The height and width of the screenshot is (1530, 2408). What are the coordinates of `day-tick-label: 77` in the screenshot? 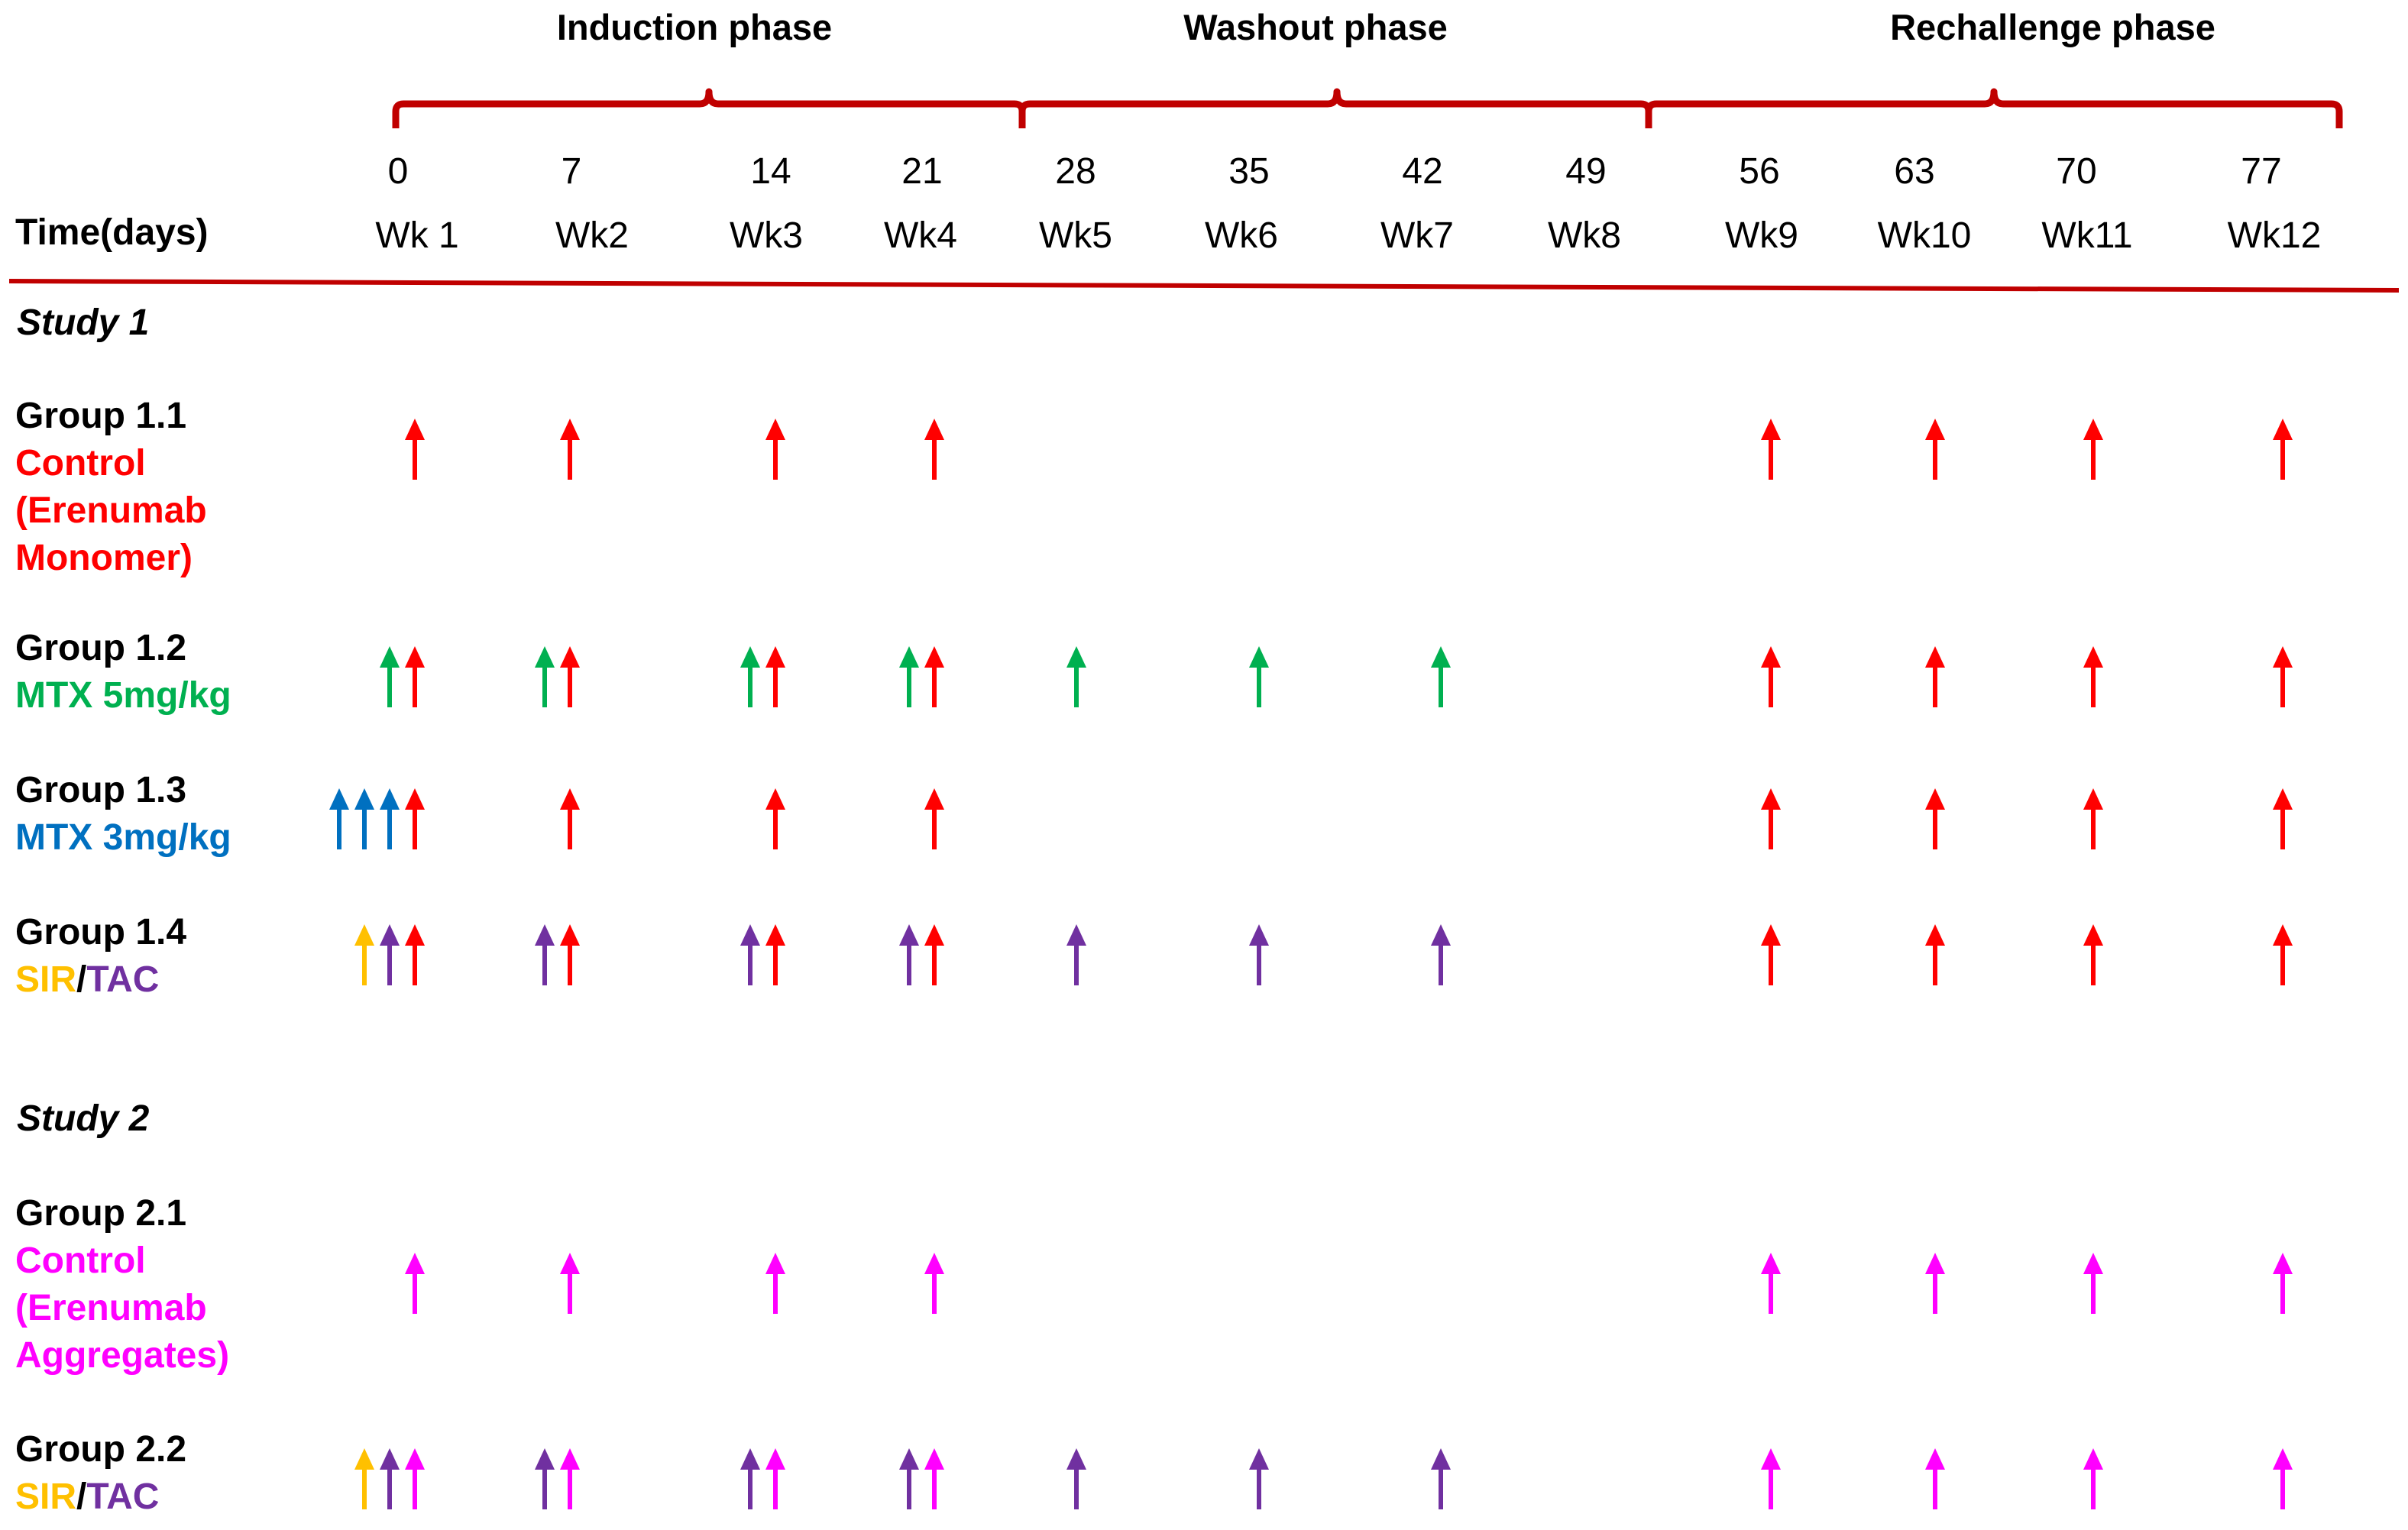 It's located at (2261, 171).